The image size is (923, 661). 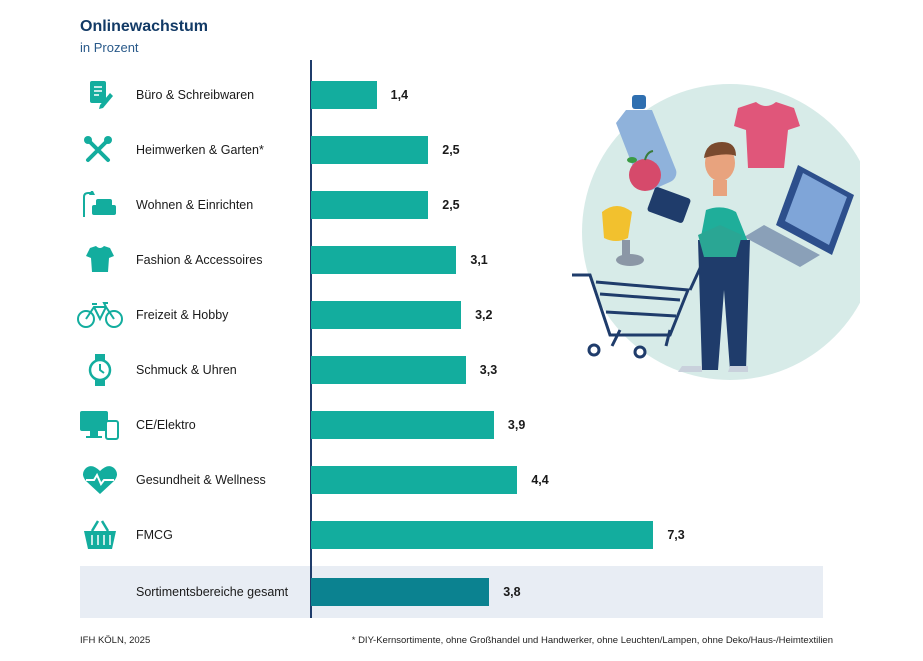 What do you see at coordinates (461, 96) in the screenshot?
I see `category-row: Büro & Schreibwaren 1,4` at bounding box center [461, 96].